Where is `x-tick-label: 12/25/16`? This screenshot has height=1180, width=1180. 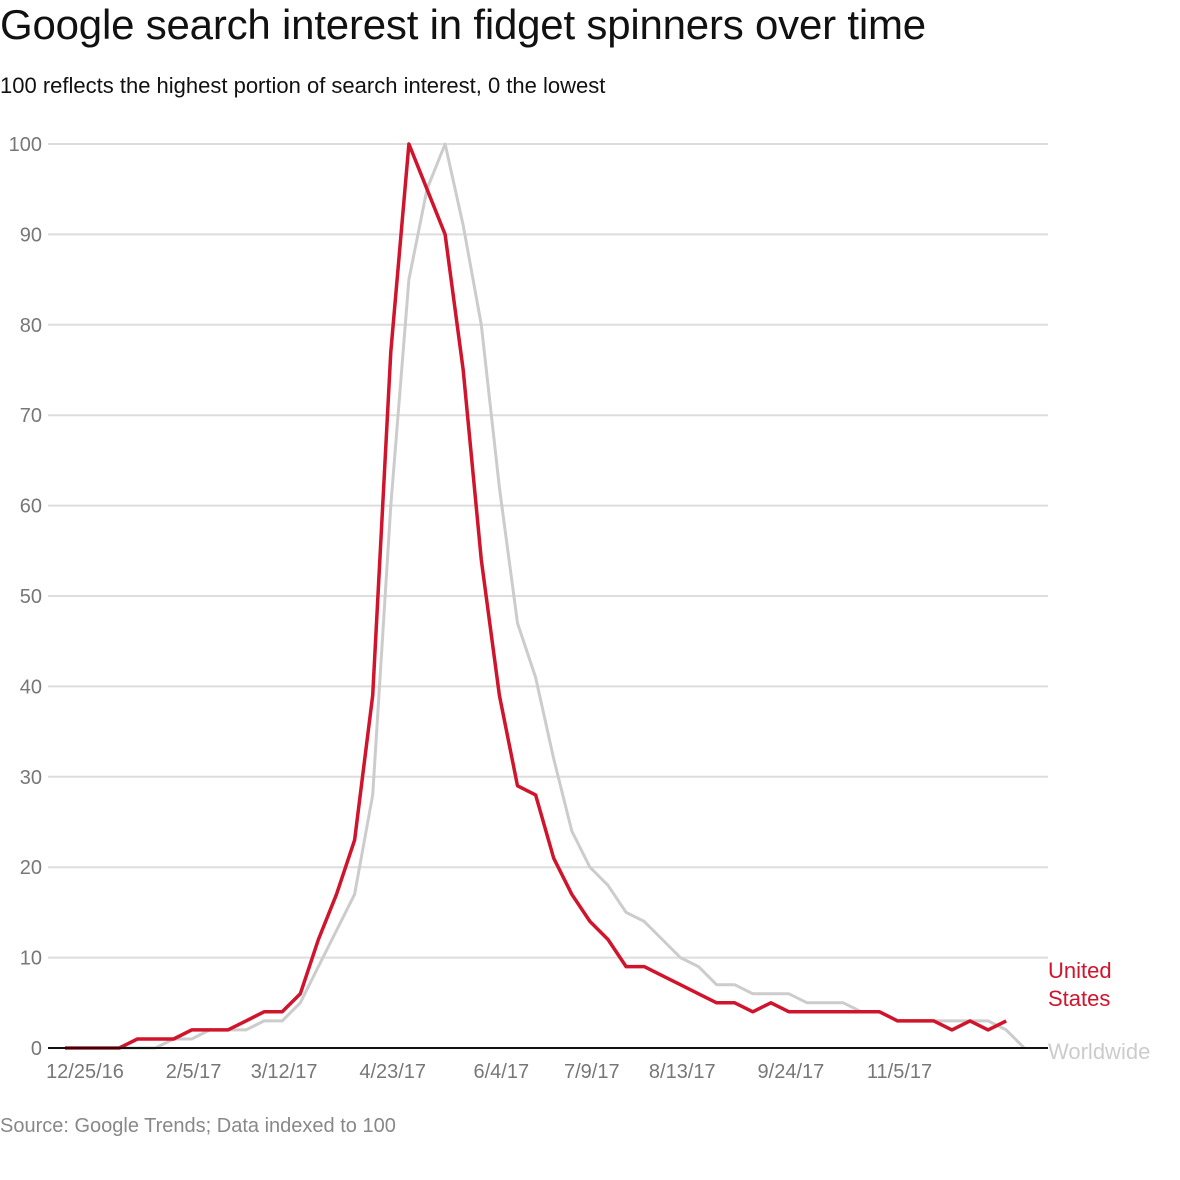
x-tick-label: 12/25/16 is located at coordinates (85, 1072).